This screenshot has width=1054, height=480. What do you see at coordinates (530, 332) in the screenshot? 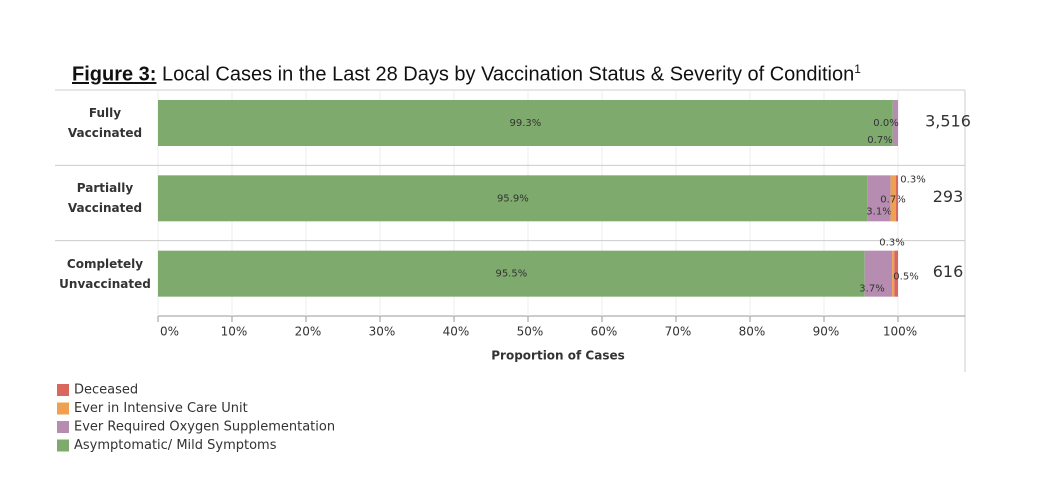
I see `x-tick-label: 50%` at bounding box center [530, 332].